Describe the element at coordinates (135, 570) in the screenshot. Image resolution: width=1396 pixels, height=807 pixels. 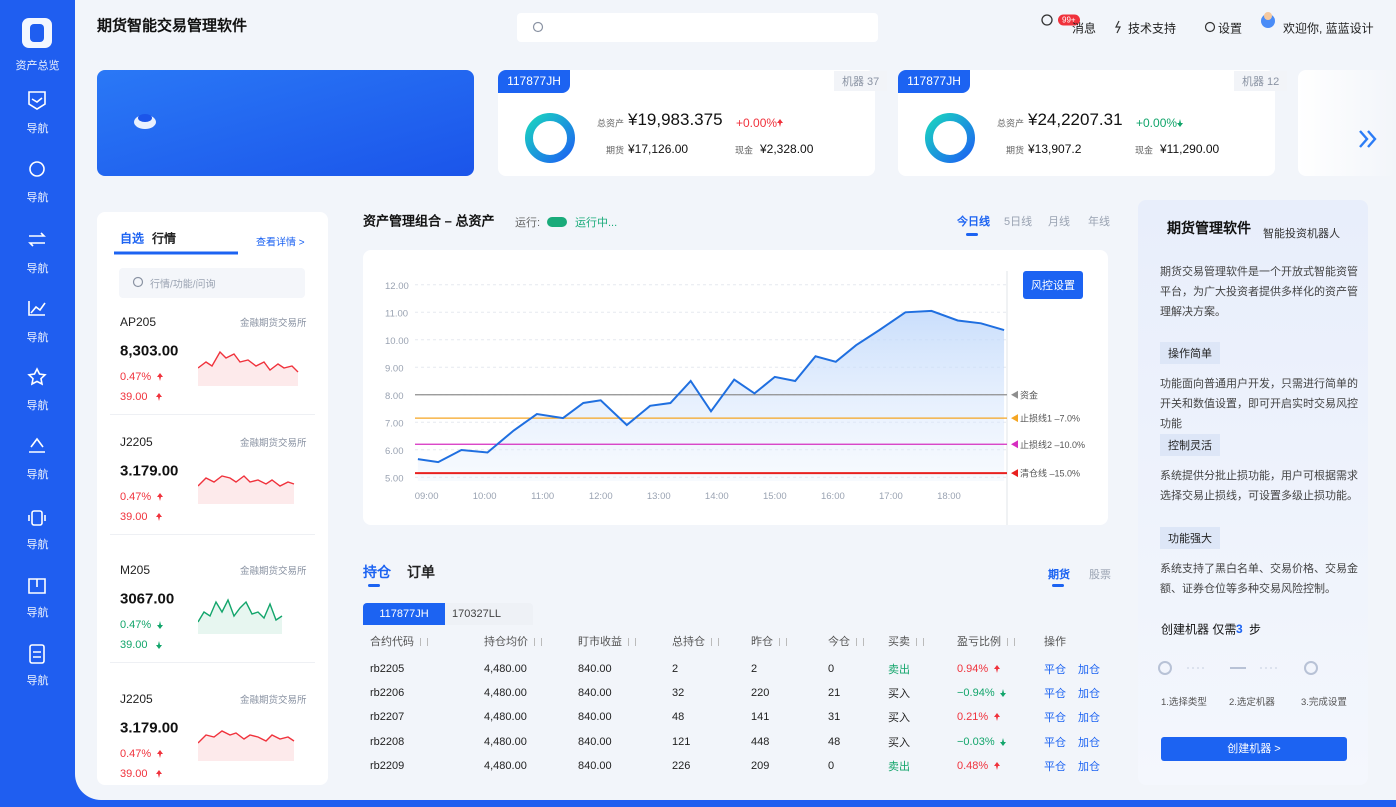
I see `item-code: M205` at that location.